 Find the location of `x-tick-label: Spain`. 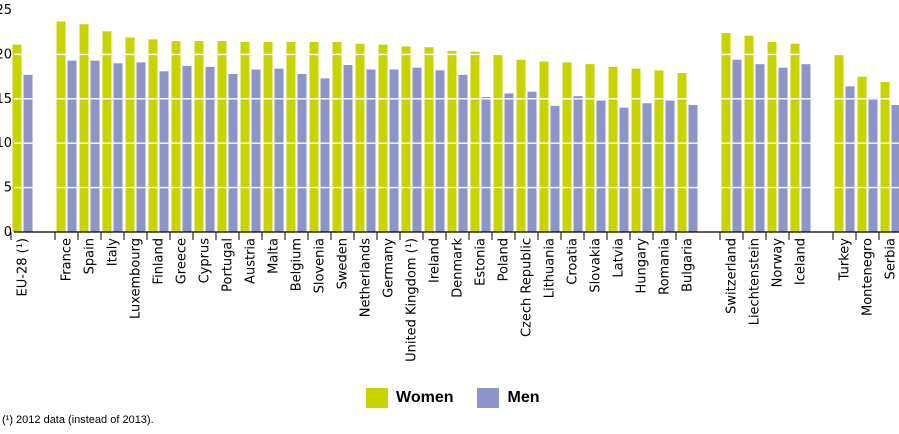

x-tick-label: Spain is located at coordinates (90, 256).